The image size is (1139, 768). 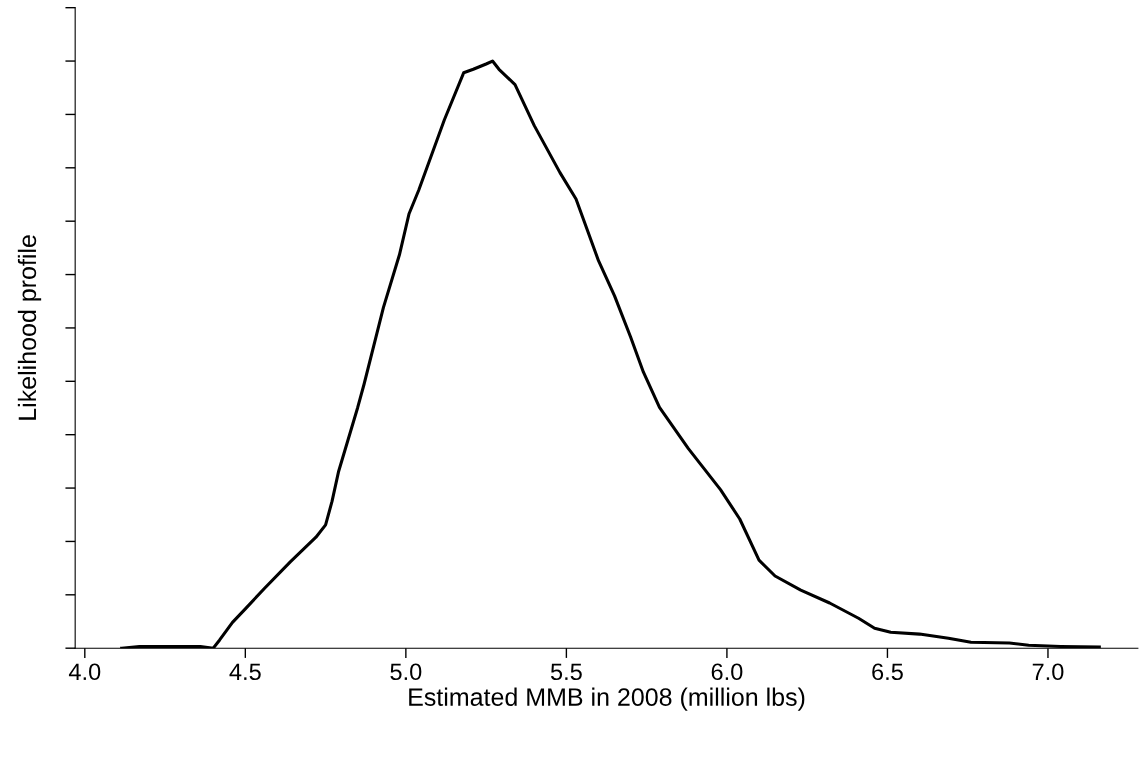 What do you see at coordinates (245, 672) in the screenshot?
I see `x-tick-label: 4.5` at bounding box center [245, 672].